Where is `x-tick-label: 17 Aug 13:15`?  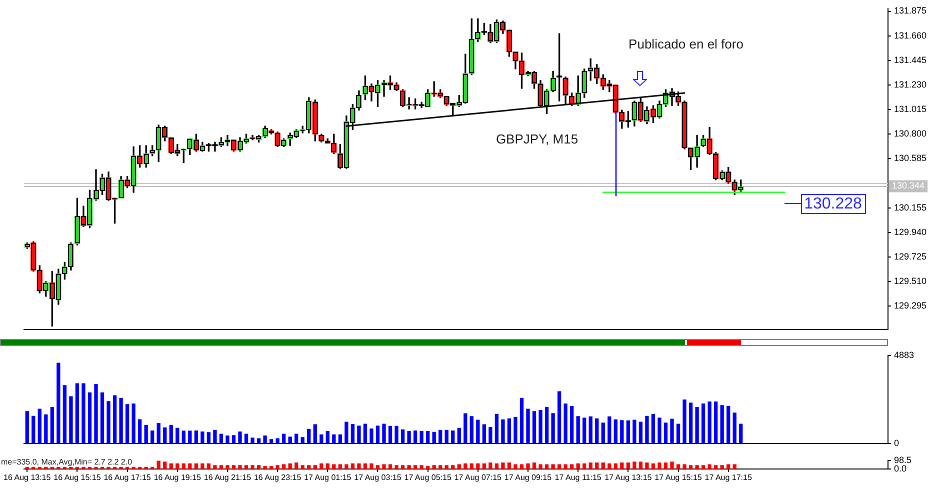
x-tick-label: 17 Aug 13:15 is located at coordinates (628, 477).